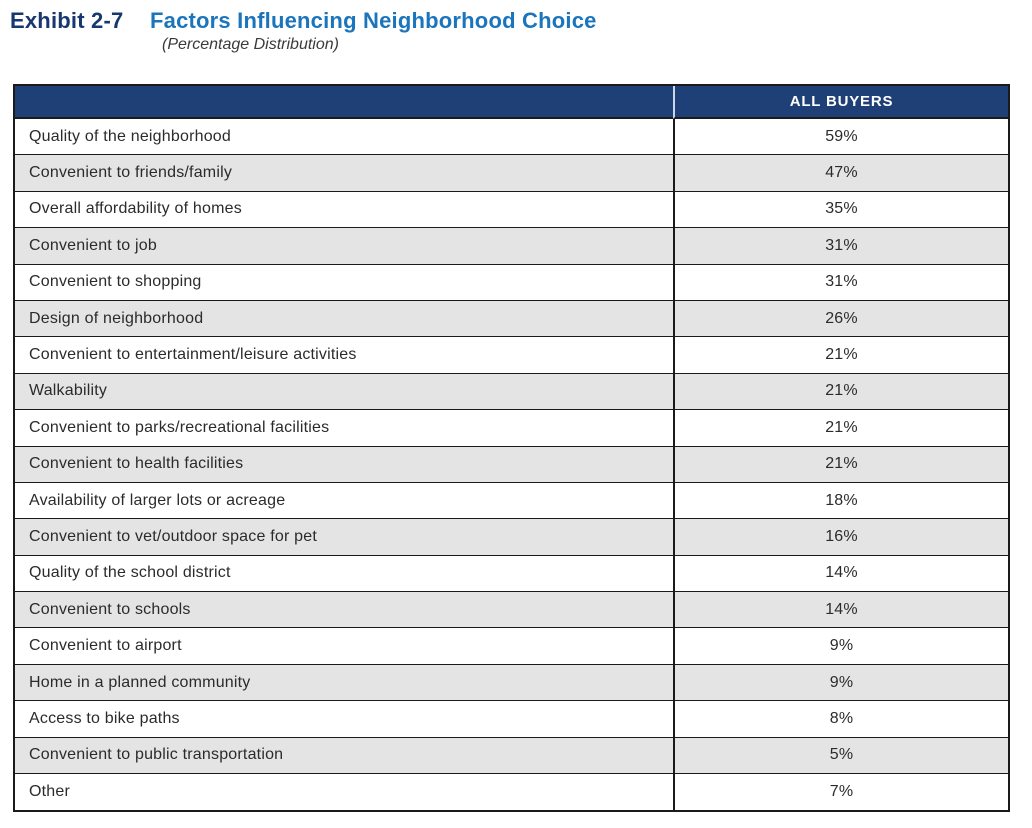  I want to click on factor-label: Convenient to schools, so click(344, 610).